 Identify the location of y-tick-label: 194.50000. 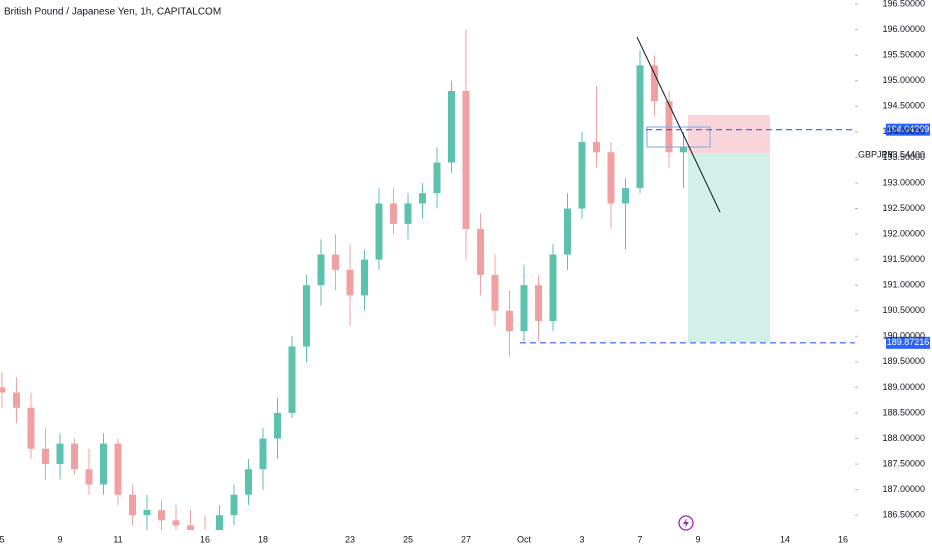
(903, 106).